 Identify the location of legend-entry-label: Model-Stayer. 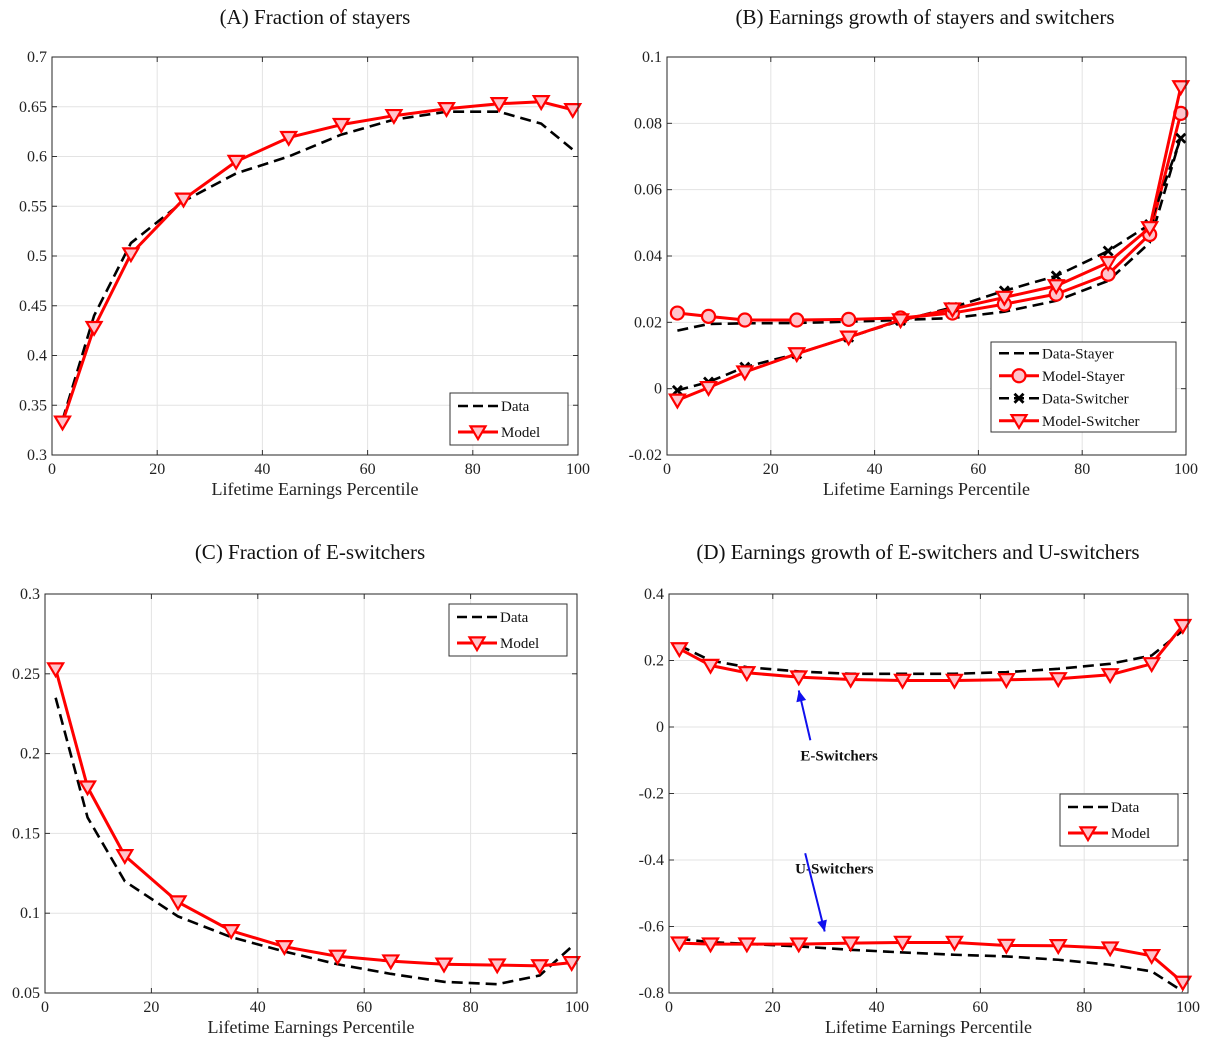
(1083, 377).